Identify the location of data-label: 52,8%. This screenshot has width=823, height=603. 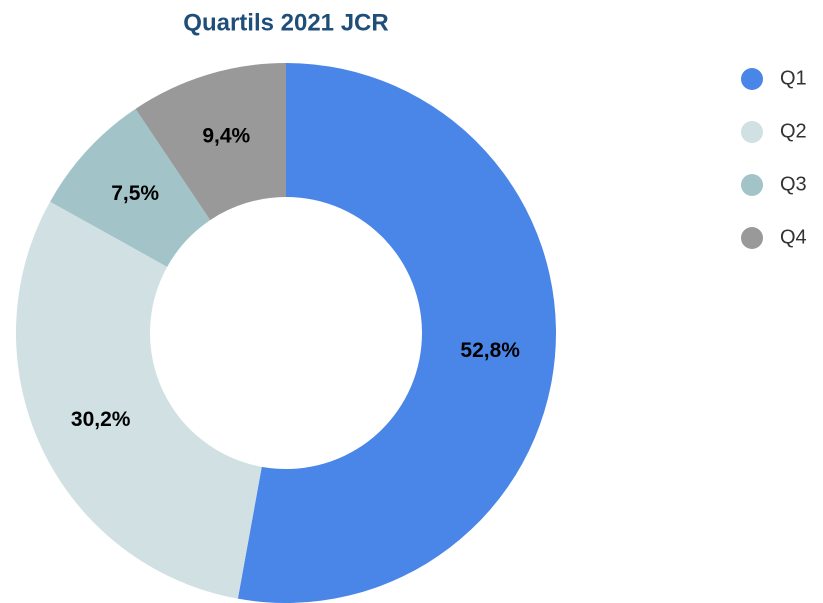
(490, 350).